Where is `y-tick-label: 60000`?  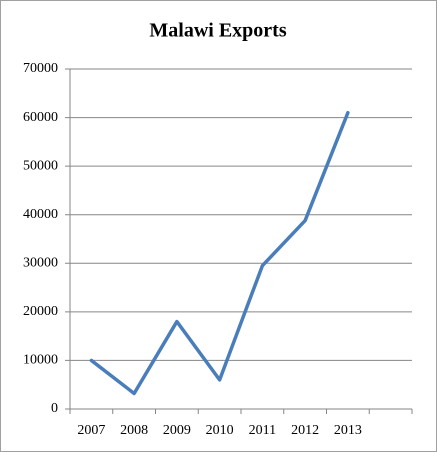
y-tick-label: 60000 is located at coordinates (40, 117).